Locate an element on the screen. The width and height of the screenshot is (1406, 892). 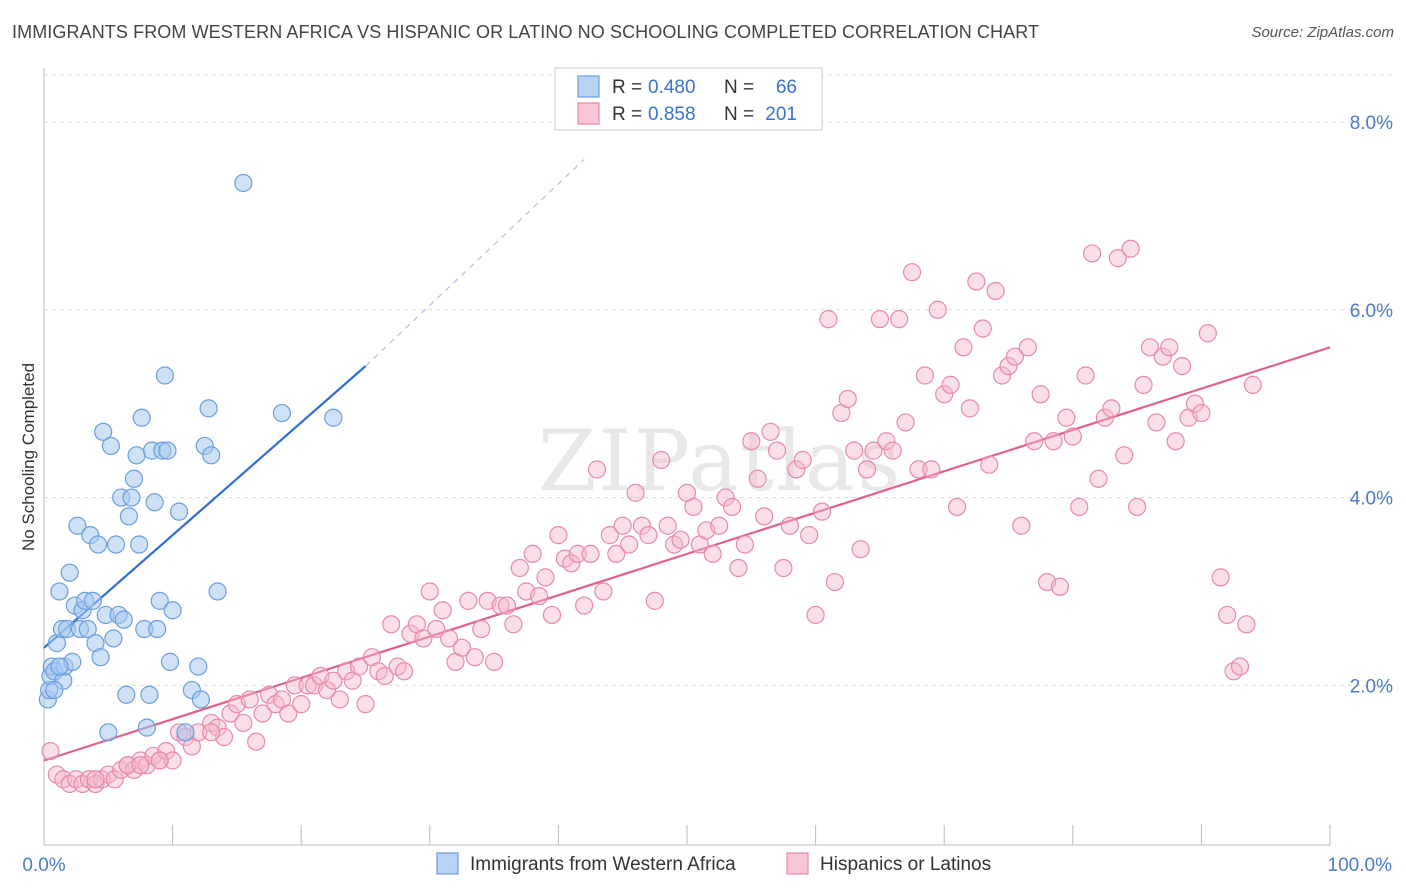
y-tick-label-0: 2.0% is located at coordinates (1371, 686).